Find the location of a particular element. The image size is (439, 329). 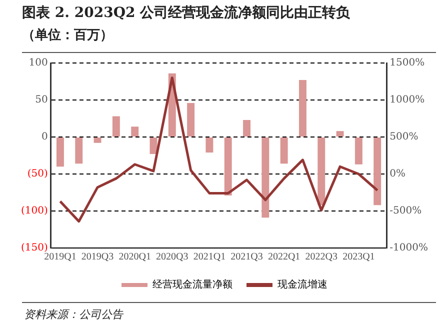

y-tick-label: (150) is located at coordinates (34, 248).